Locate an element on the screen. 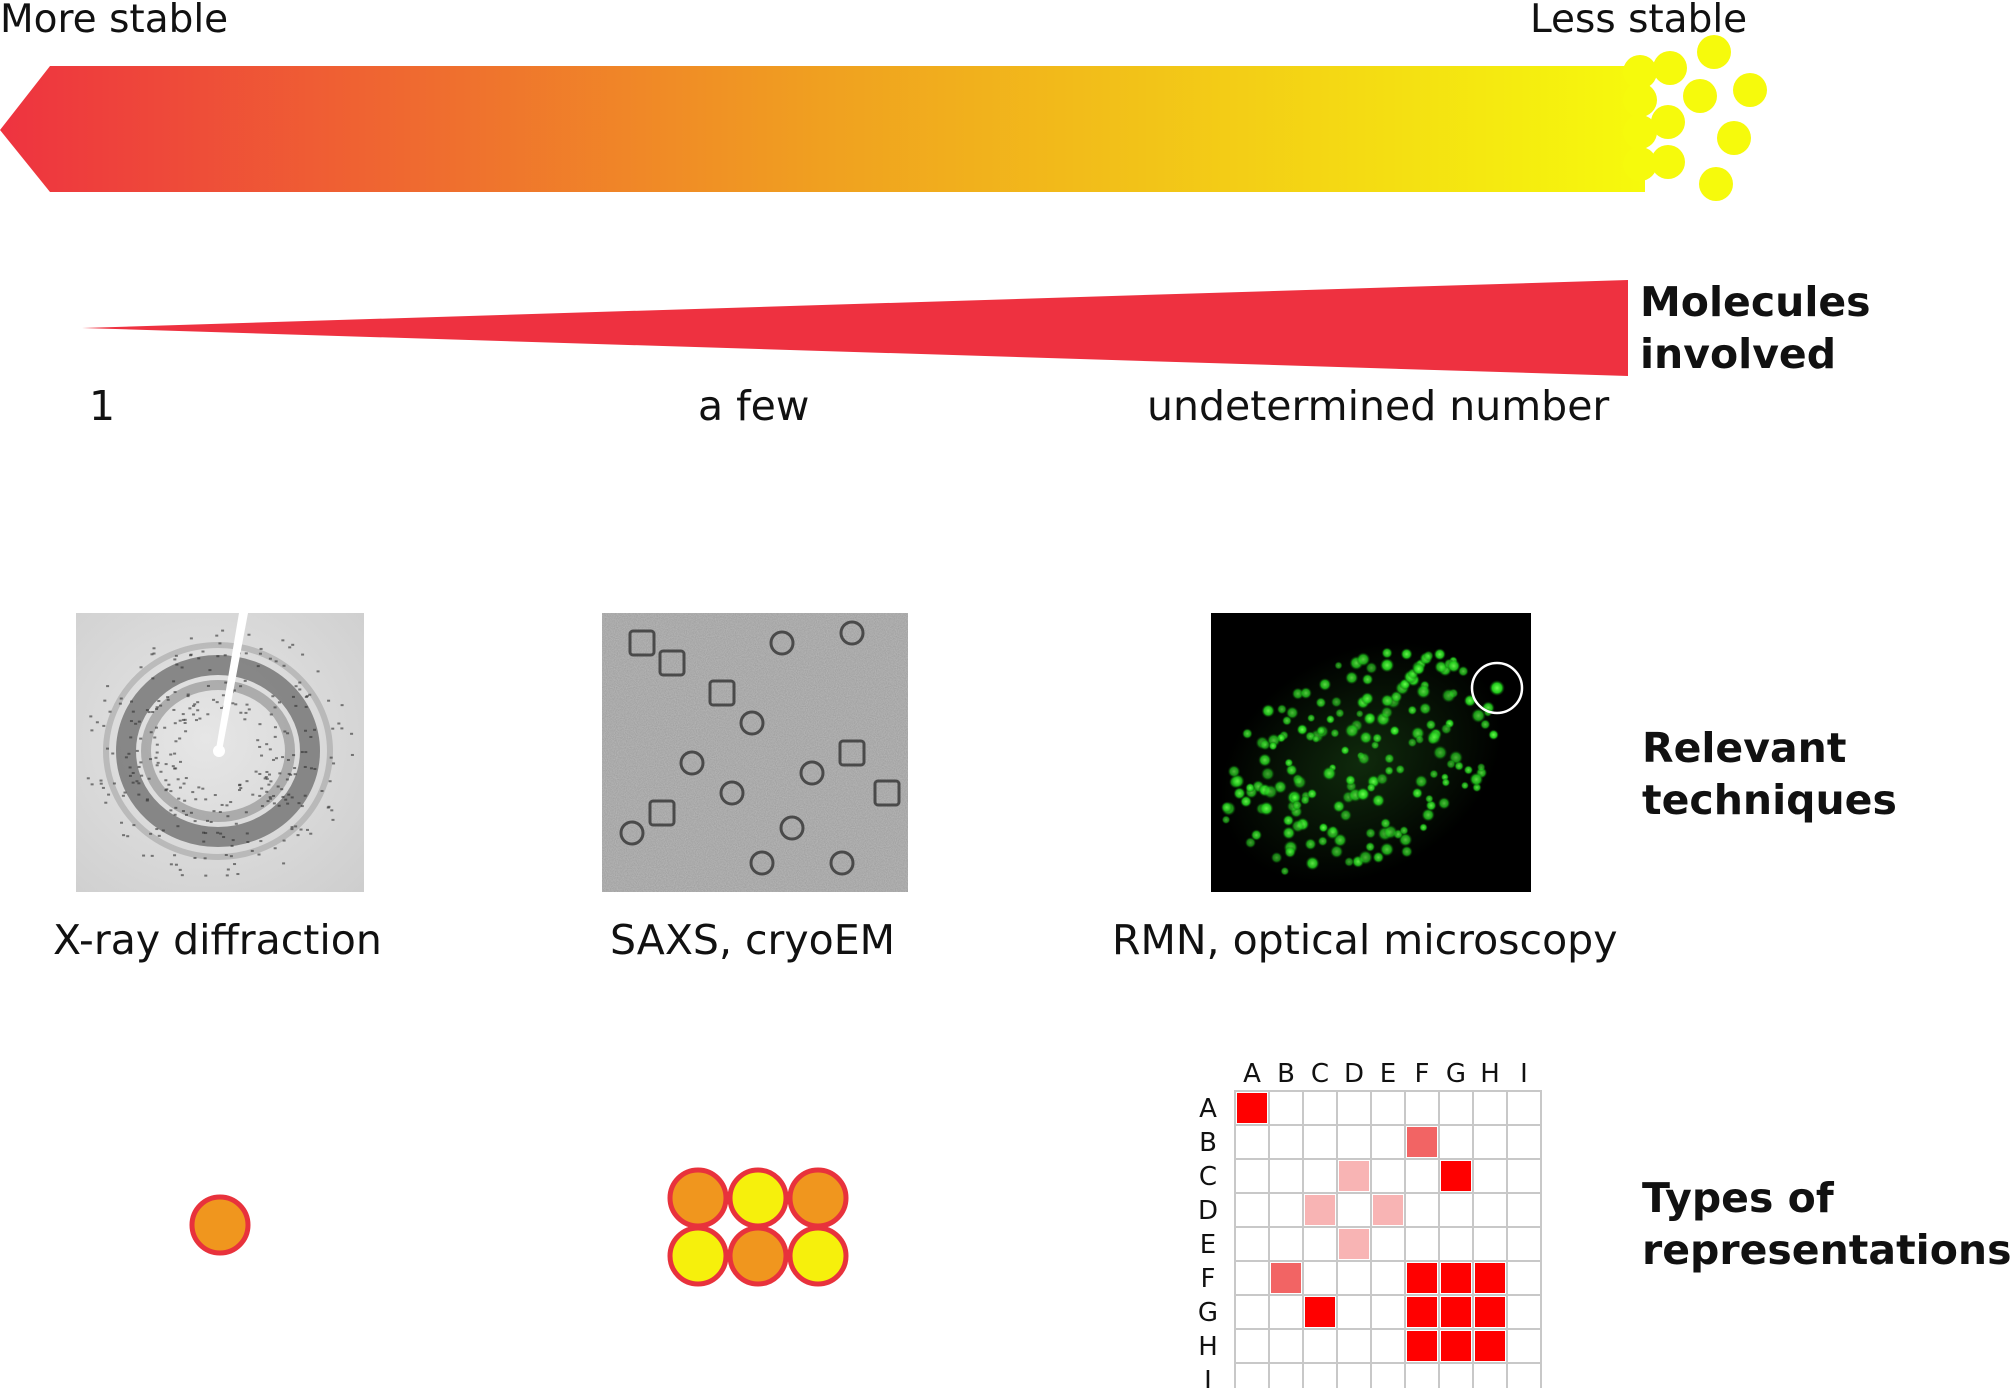 This screenshot has width=2016, height=1388. matrix-row-label: E is located at coordinates (1208, 1245).